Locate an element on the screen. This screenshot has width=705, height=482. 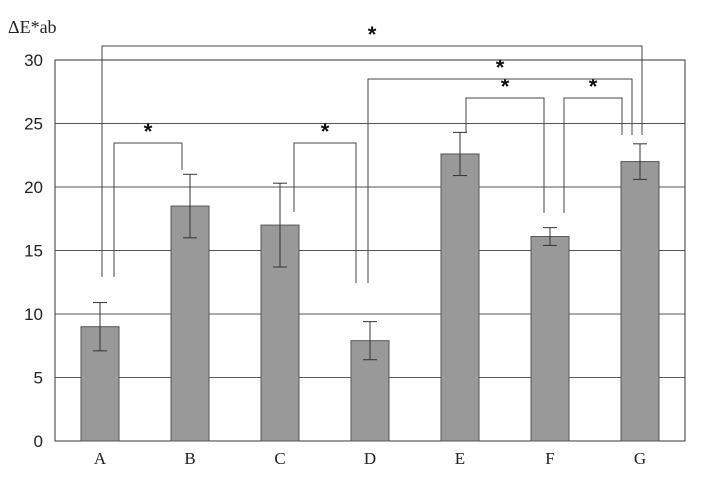
y-tick-label: 20 is located at coordinates (33, 187).